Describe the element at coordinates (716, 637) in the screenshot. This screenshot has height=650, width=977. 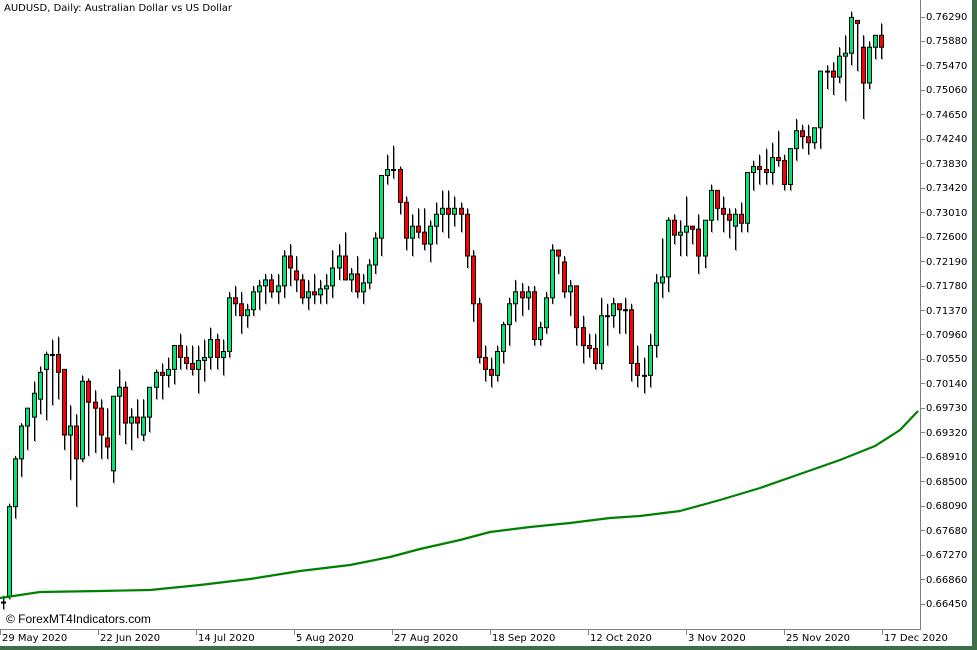
I see `date-tick-label: 3 Nov 2020` at that location.